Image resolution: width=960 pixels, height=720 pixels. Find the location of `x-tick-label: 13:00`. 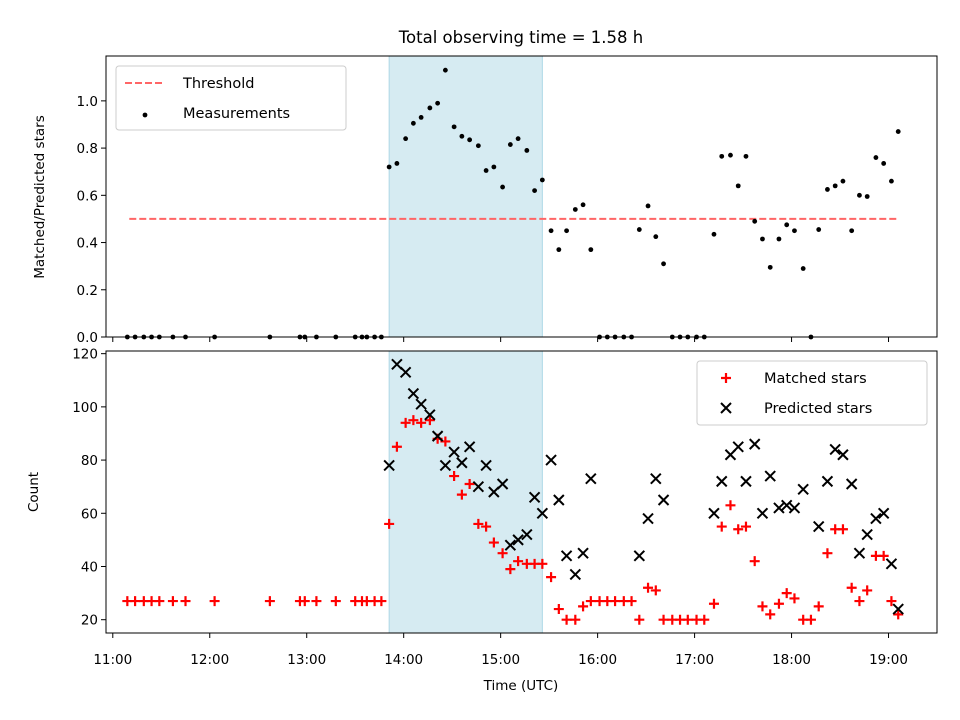

x-tick-label: 13:00 is located at coordinates (306, 660).